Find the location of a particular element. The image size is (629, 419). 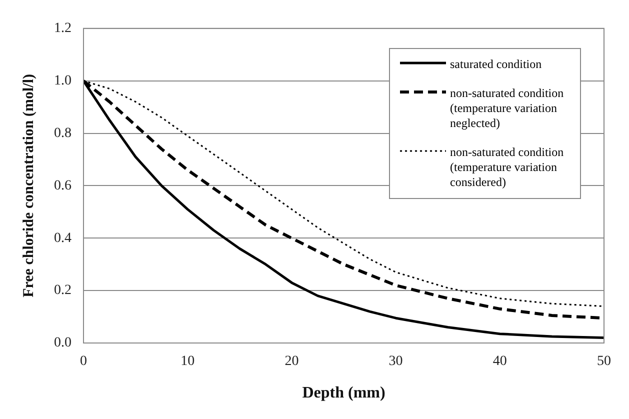

x-tick-label: 50 is located at coordinates (604, 362).